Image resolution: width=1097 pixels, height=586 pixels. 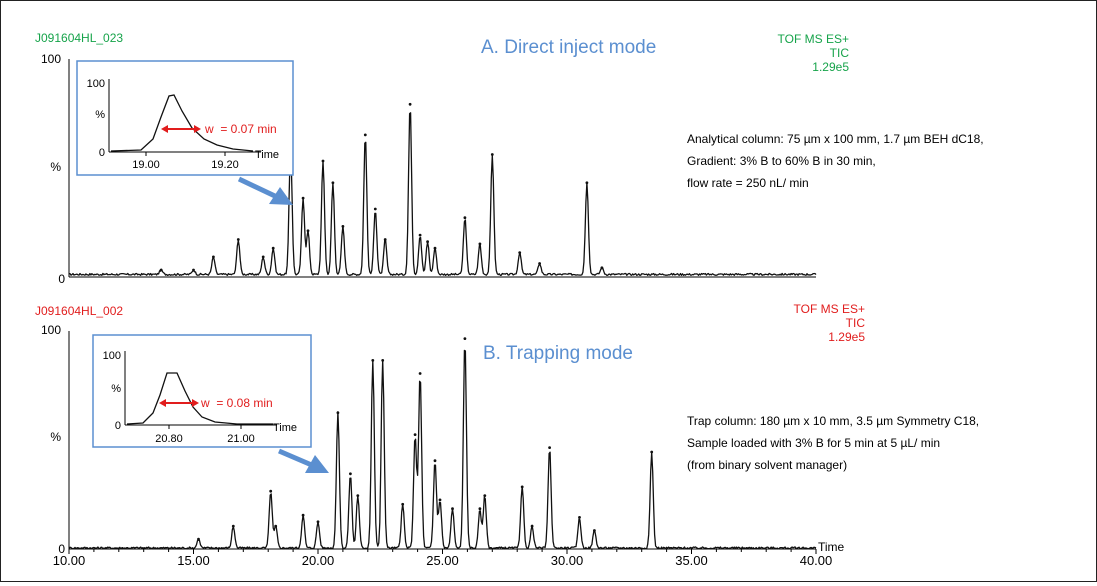 I want to click on x-tick-label: 30.00, so click(x=567, y=560).